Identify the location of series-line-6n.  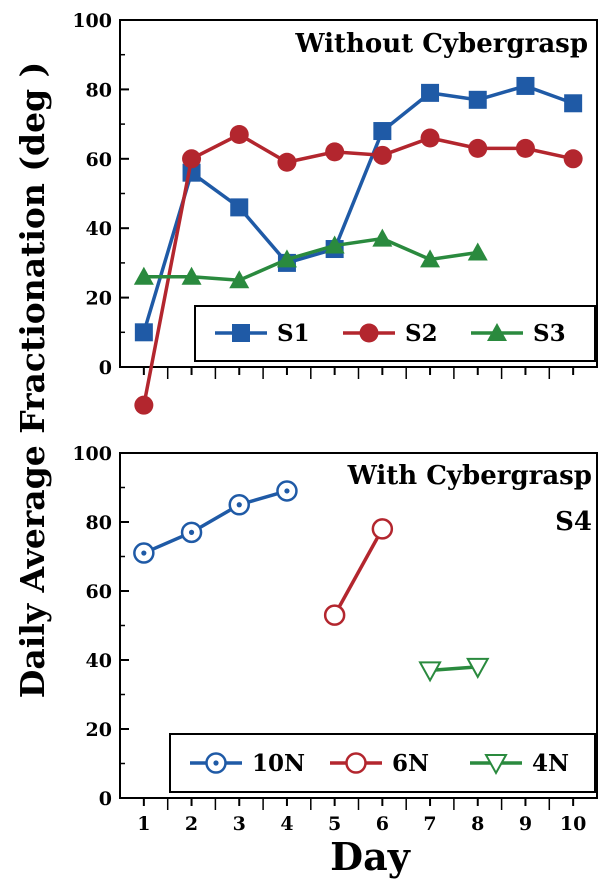
(358, 572).